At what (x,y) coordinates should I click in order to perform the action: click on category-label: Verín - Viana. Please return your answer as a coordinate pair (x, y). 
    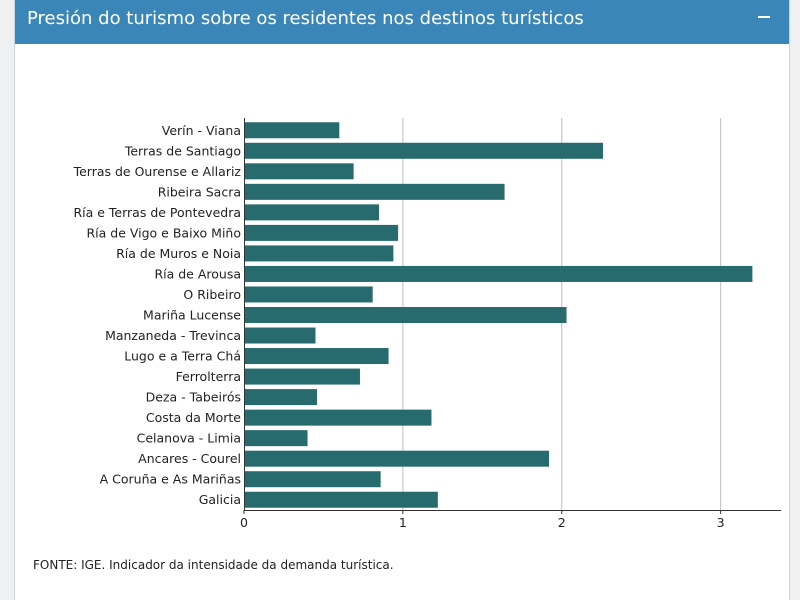
    Looking at the image, I should click on (201, 130).